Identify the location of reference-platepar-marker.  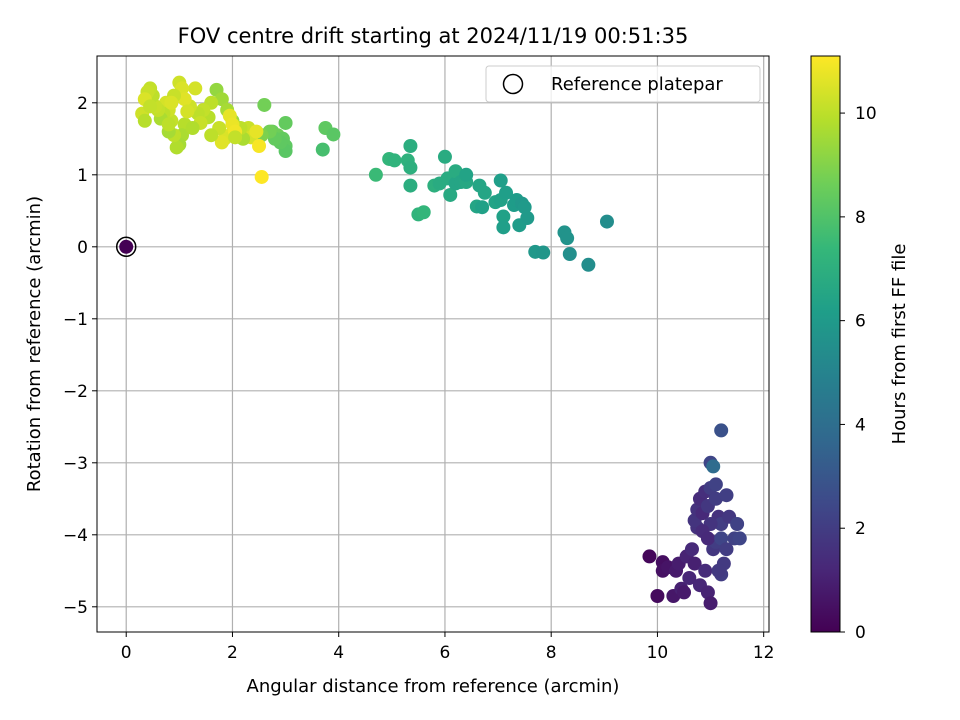
(126, 247).